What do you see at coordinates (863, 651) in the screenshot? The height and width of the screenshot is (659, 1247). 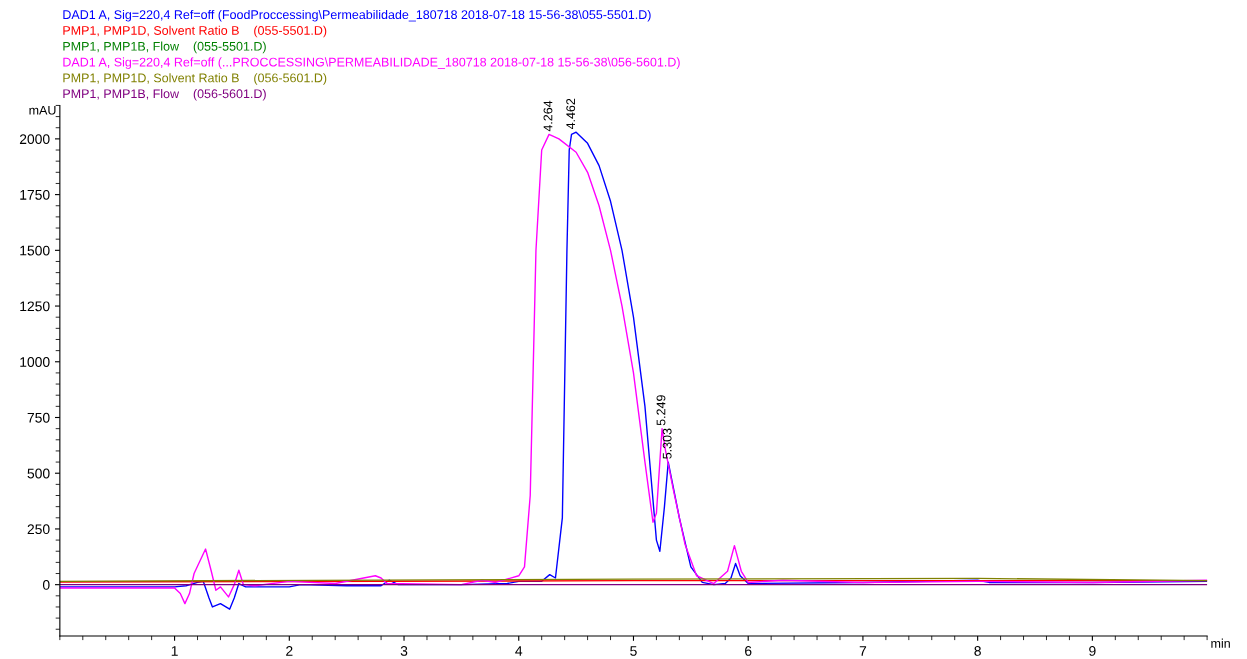 I see `x-tick-label: 7` at bounding box center [863, 651].